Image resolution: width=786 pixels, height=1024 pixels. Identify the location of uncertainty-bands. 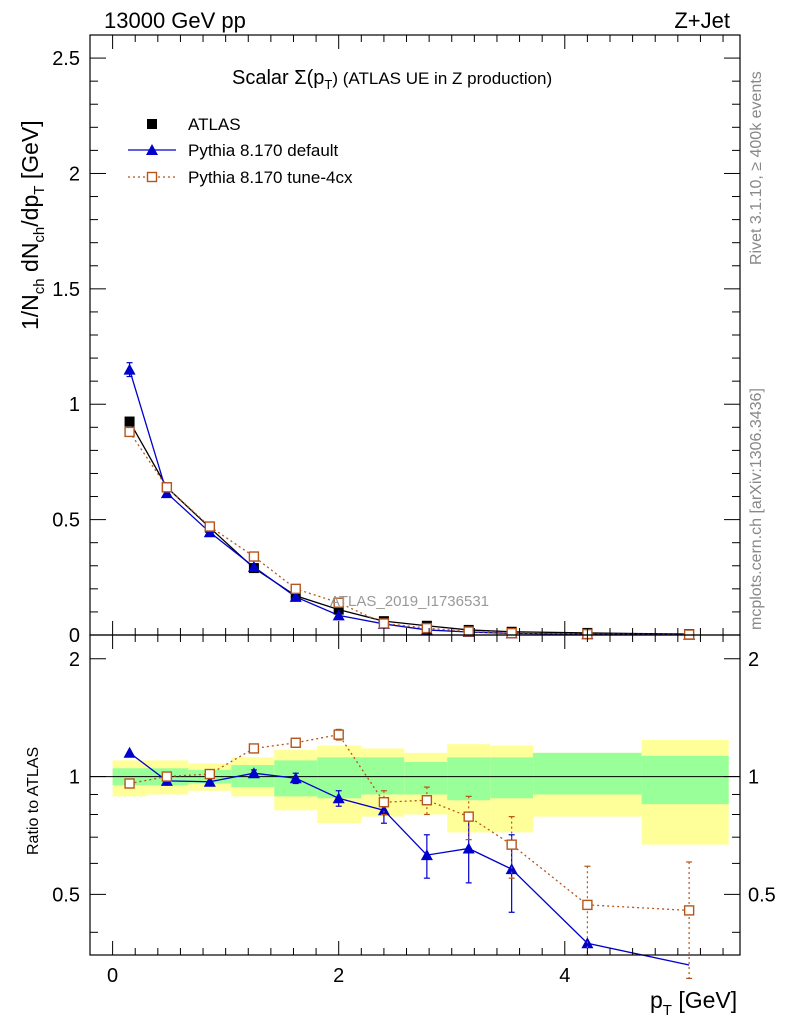
(420, 792).